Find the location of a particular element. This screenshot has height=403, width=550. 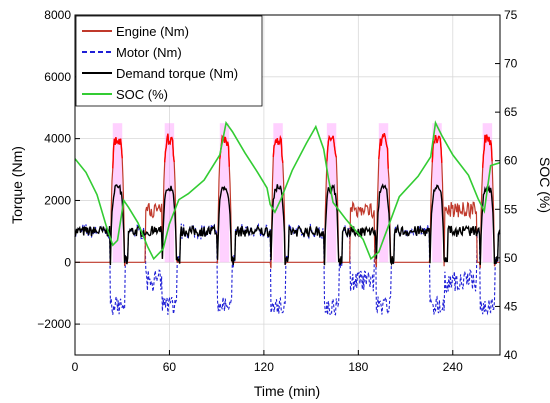

y-right-tick-label: 75 is located at coordinates (511, 15).